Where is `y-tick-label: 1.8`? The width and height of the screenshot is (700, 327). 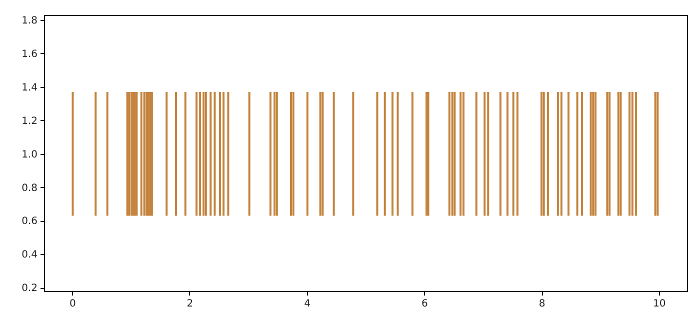 y-tick-label: 1.8 is located at coordinates (30, 21).